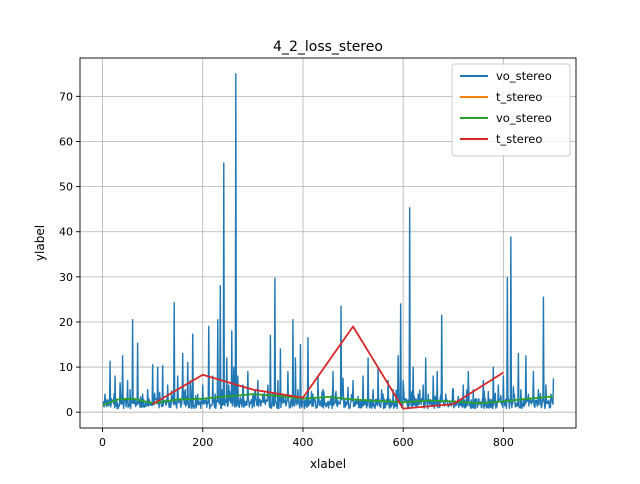 The width and height of the screenshot is (640, 484). Describe the element at coordinates (66, 322) in the screenshot. I see `y-tick-label: 20` at that location.